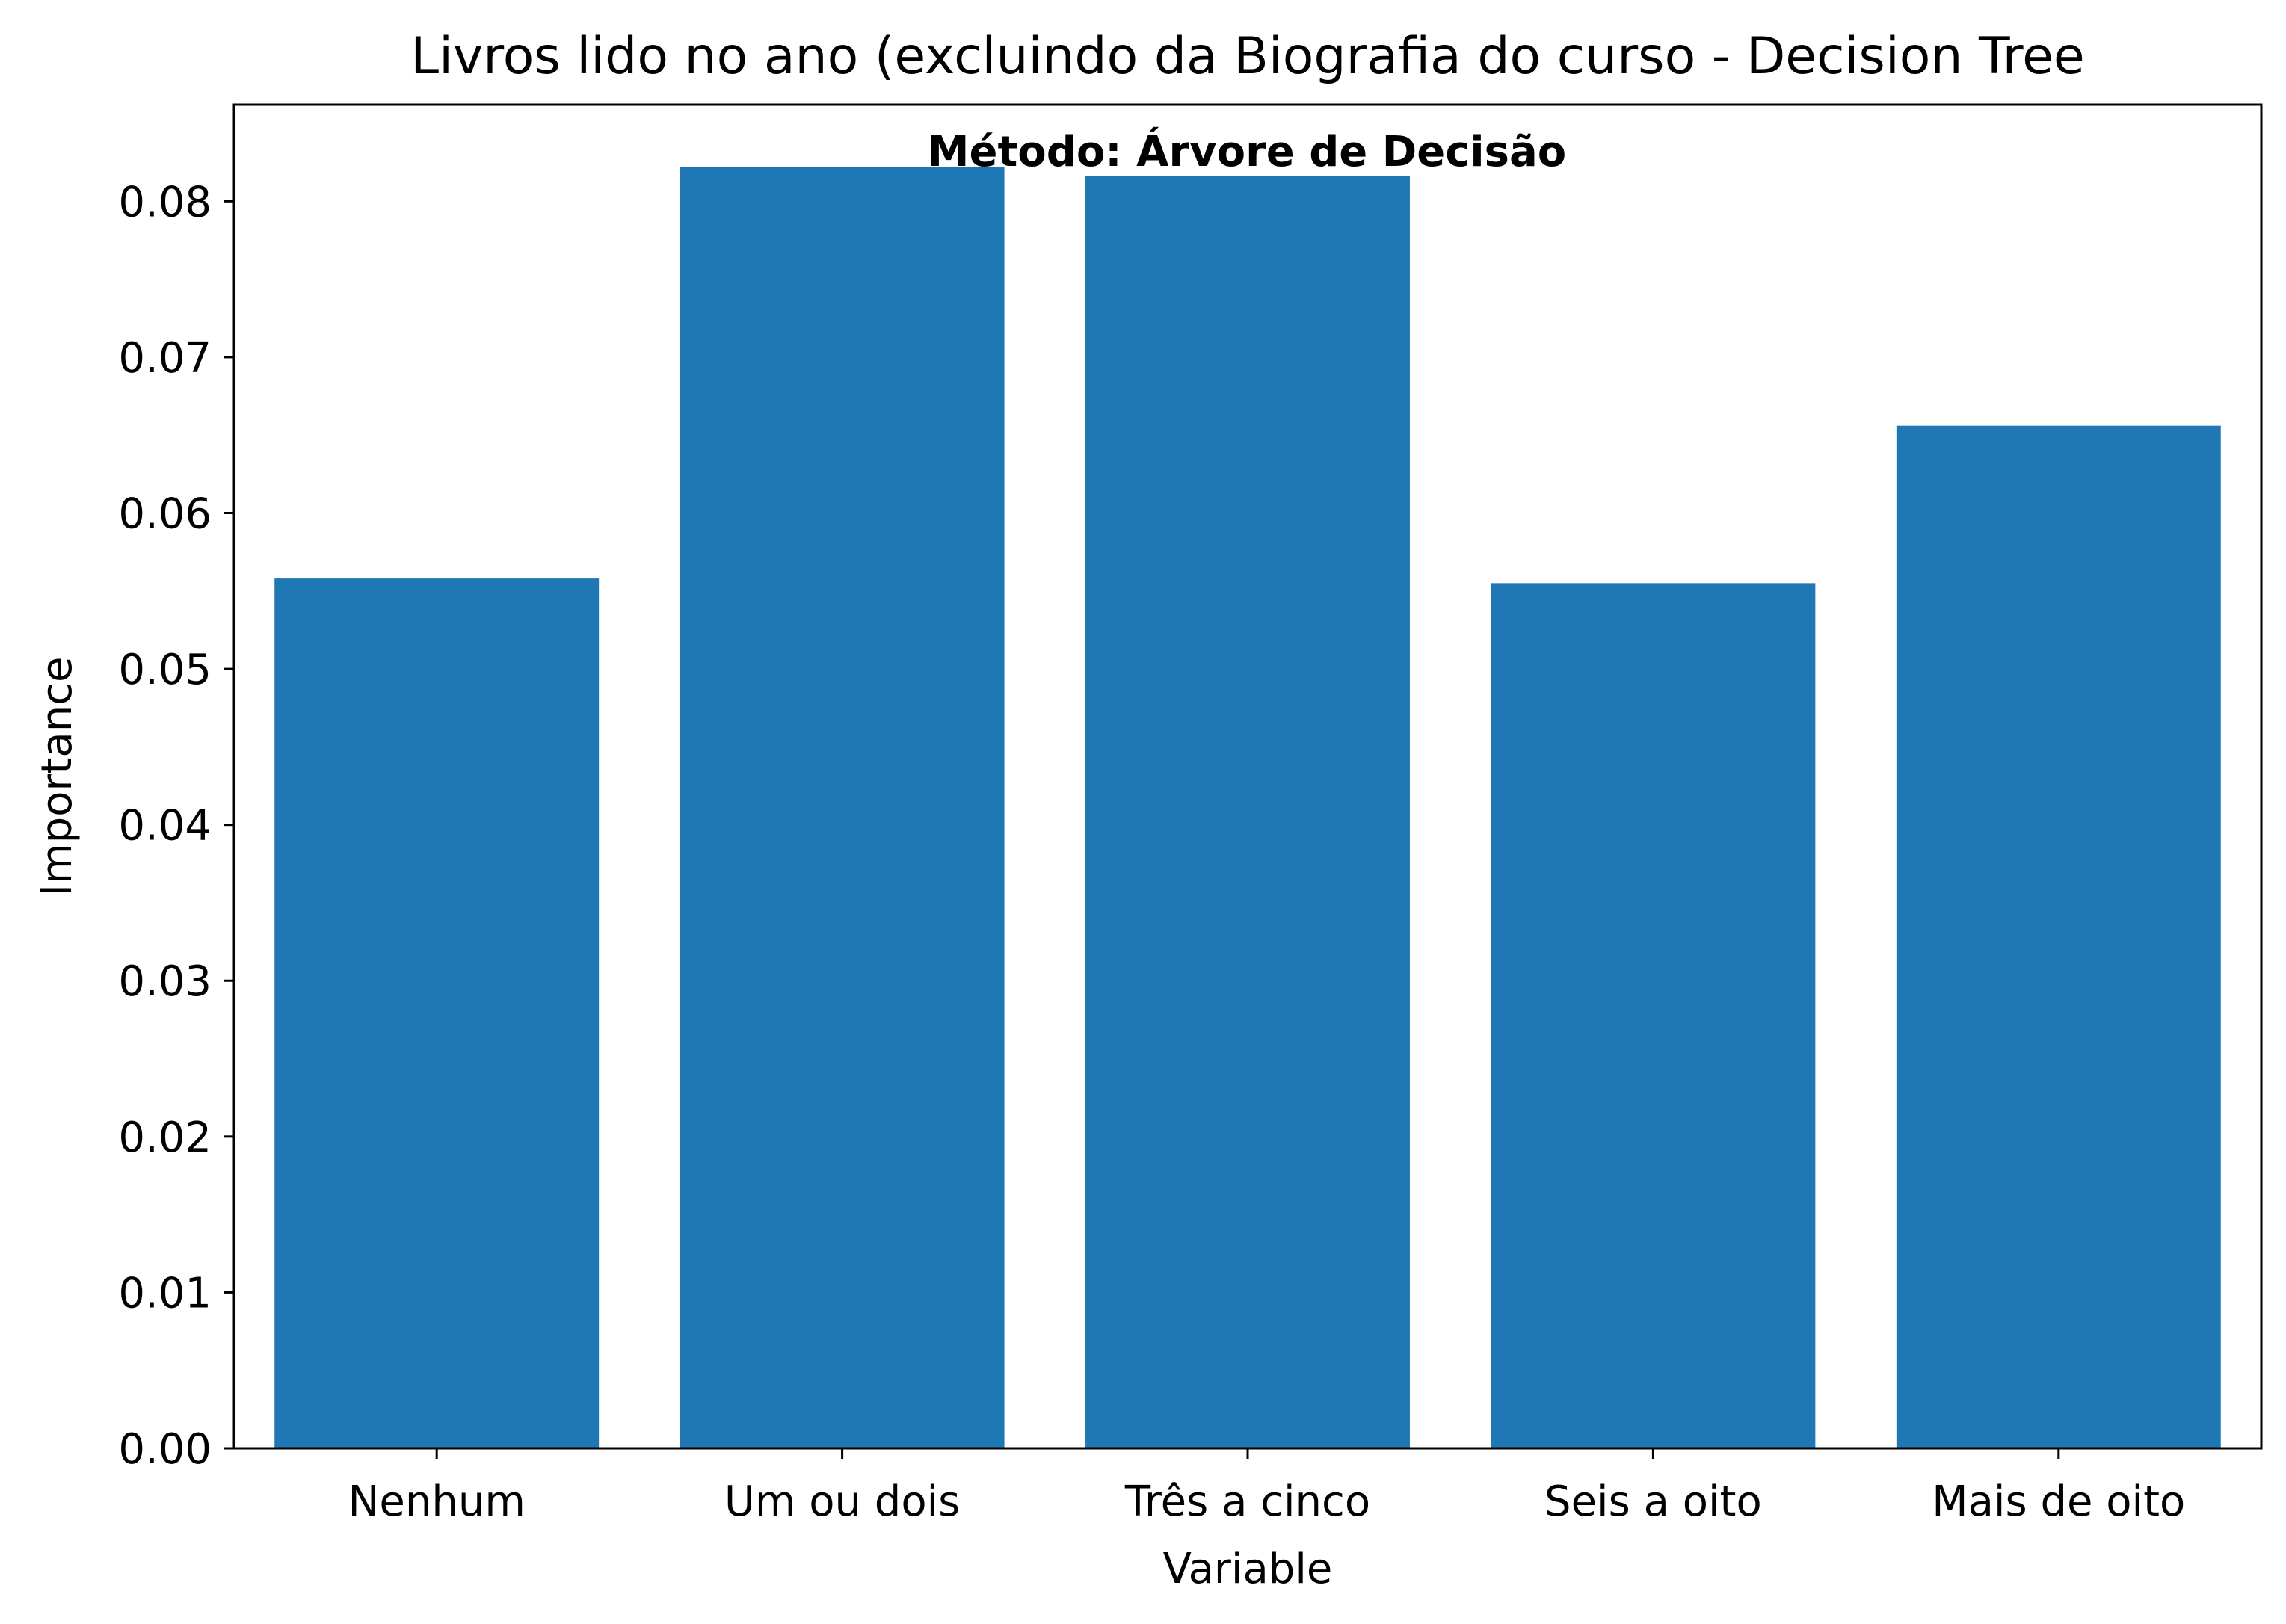 The image size is (2286, 1624). I want to click on y-tick-label: 0.03, so click(165, 981).